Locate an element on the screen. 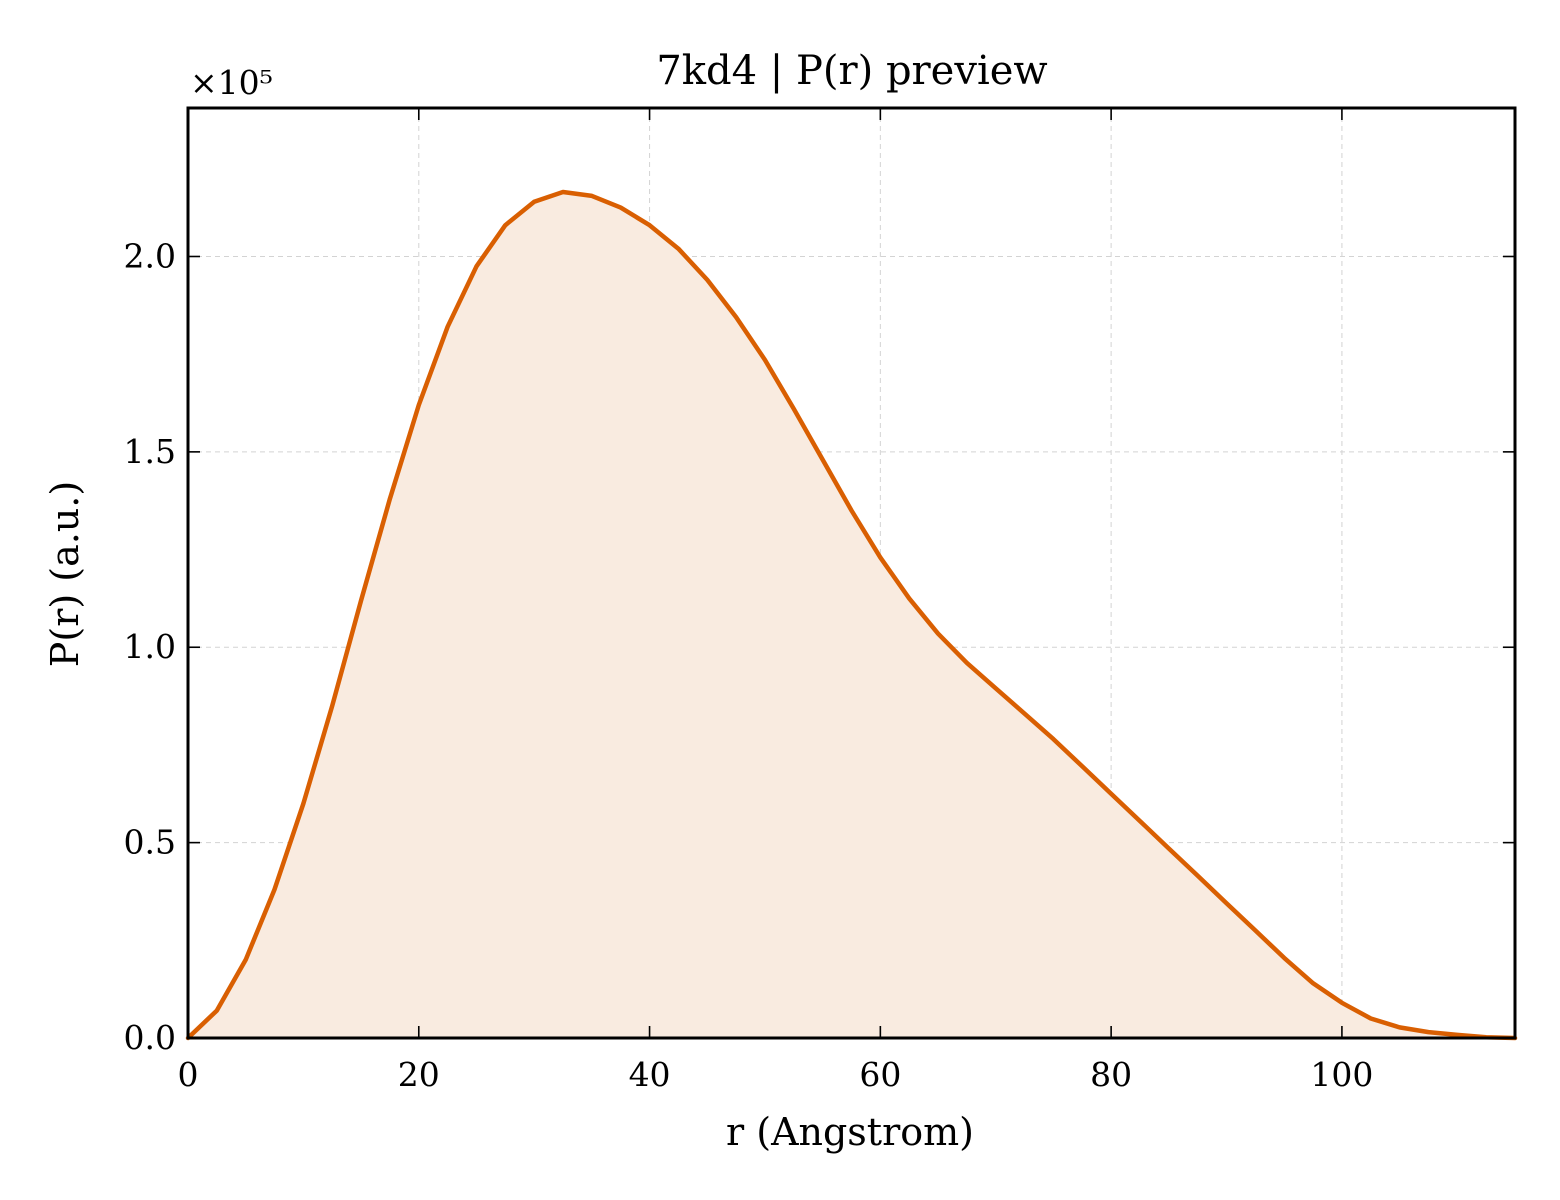 Image resolution: width=1560 pixels, height=1200 pixels. x-tick-label: 60 is located at coordinates (880, 1074).